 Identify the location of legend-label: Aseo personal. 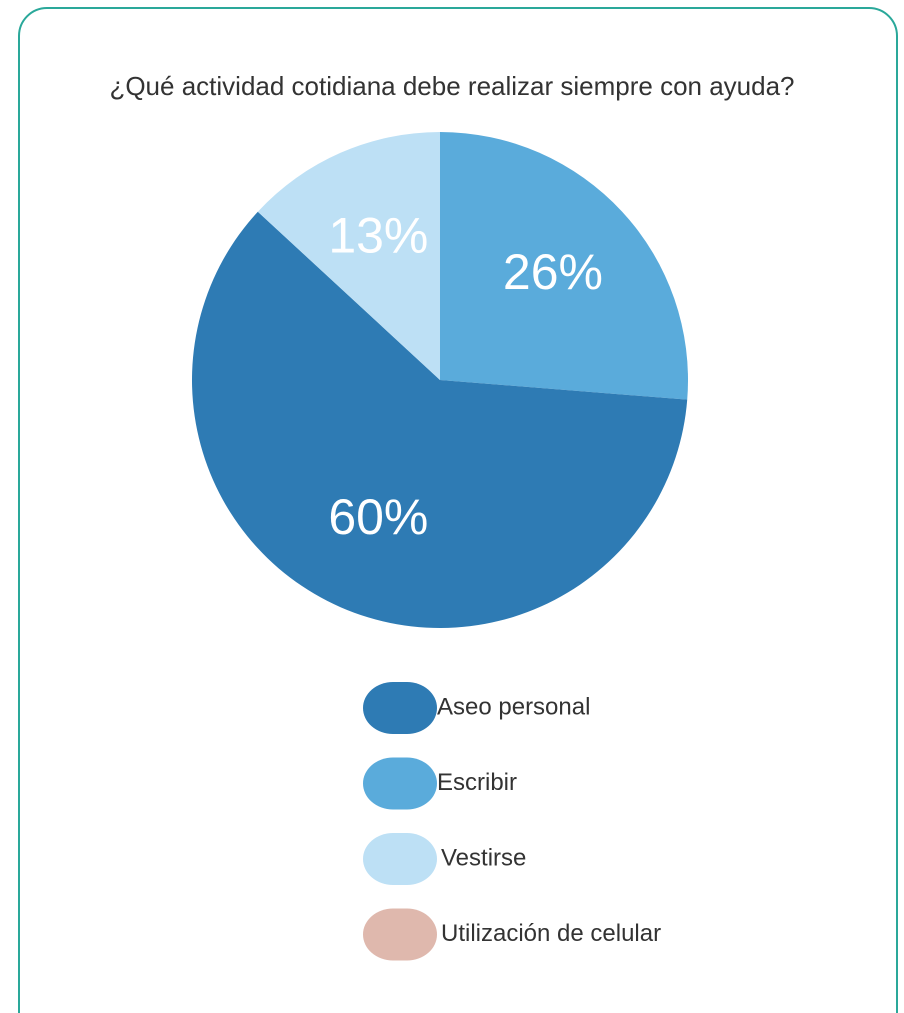
(513, 706).